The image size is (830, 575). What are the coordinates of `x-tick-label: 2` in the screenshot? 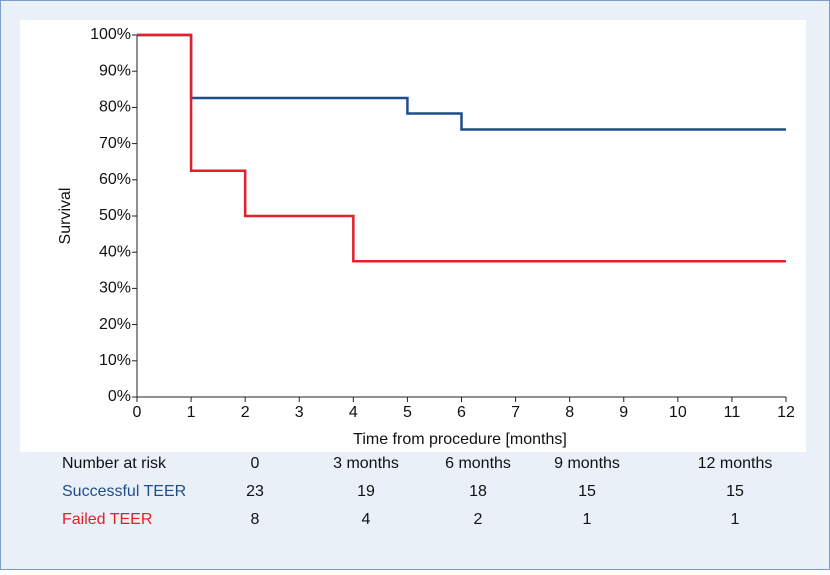 It's located at (245, 412).